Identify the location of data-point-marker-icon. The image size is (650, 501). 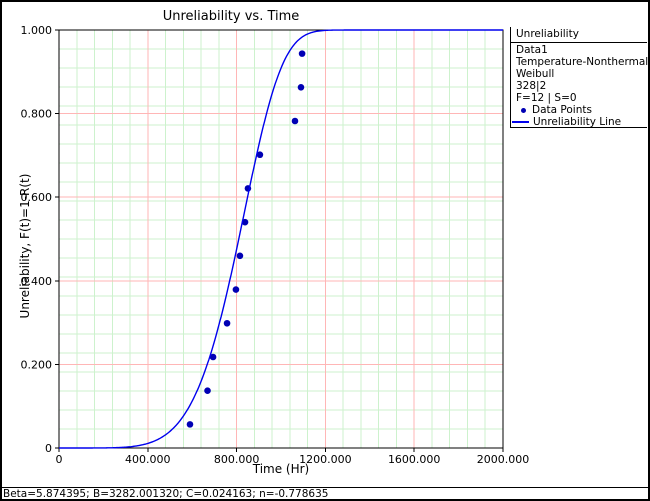
(523, 110).